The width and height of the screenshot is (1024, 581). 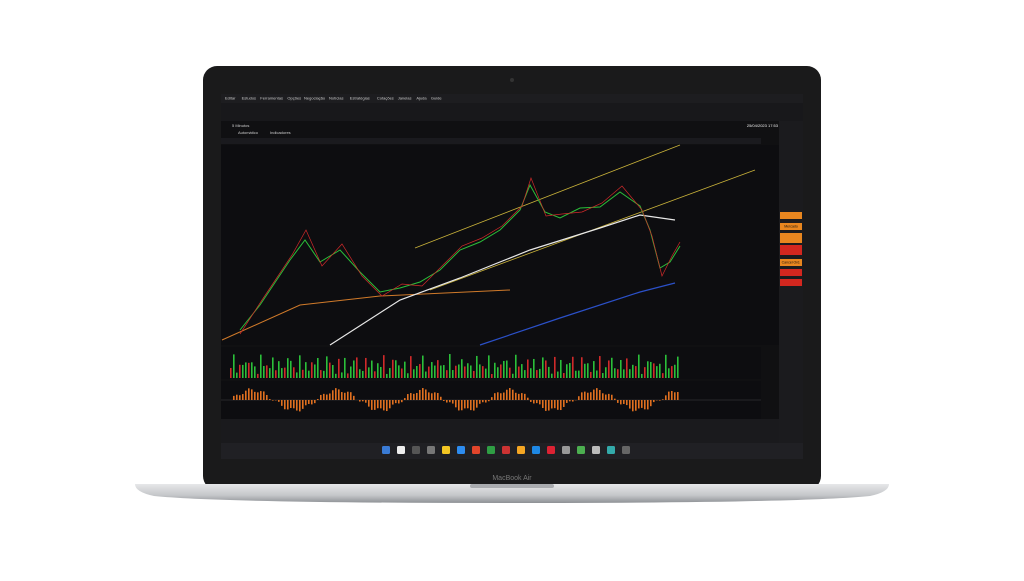 I want to click on menu-item: Editar, so click(x=230, y=98).